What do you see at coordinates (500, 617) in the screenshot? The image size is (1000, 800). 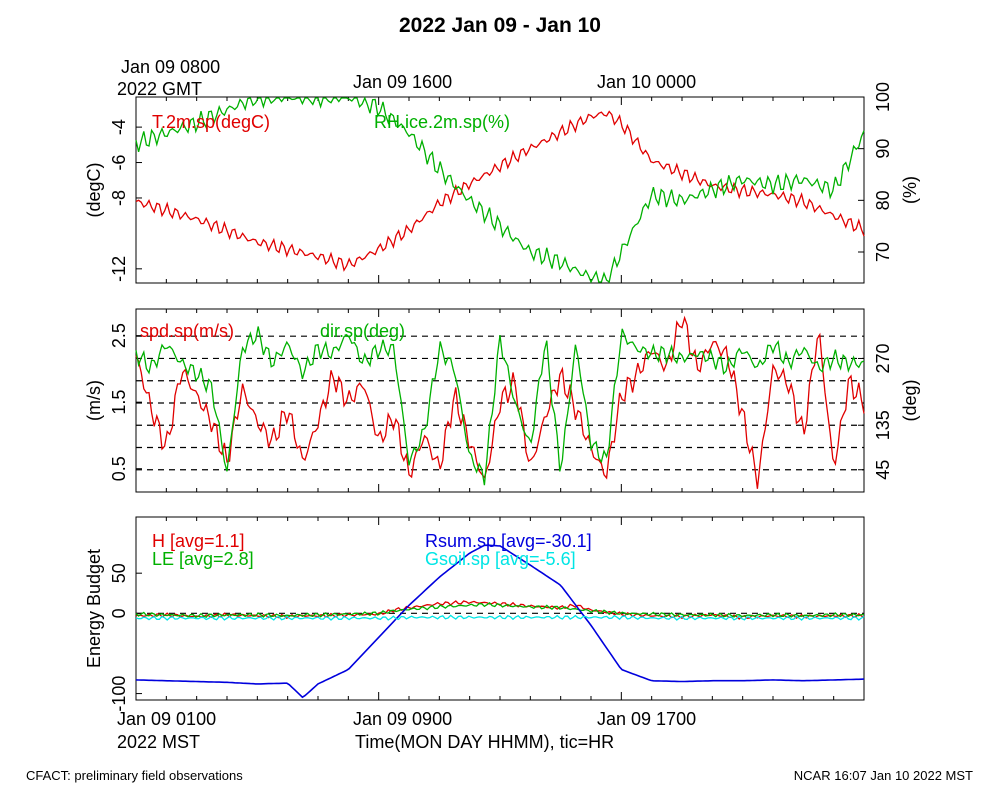 I see `series-line-gsoil-sp` at bounding box center [500, 617].